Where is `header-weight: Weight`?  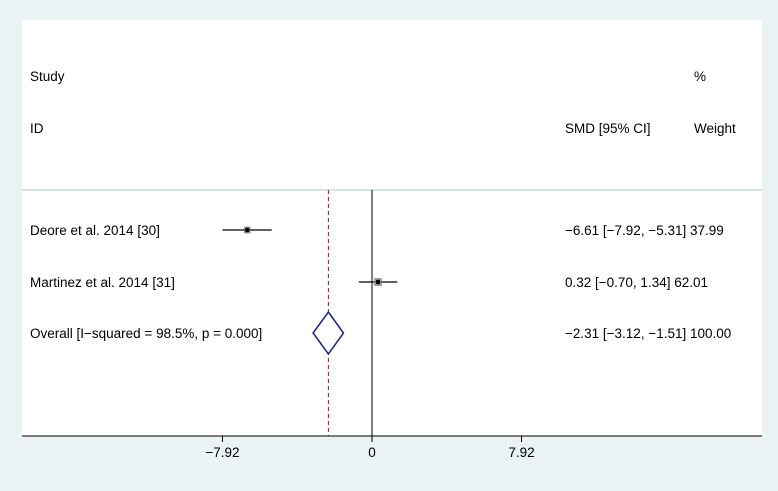 header-weight: Weight is located at coordinates (715, 128).